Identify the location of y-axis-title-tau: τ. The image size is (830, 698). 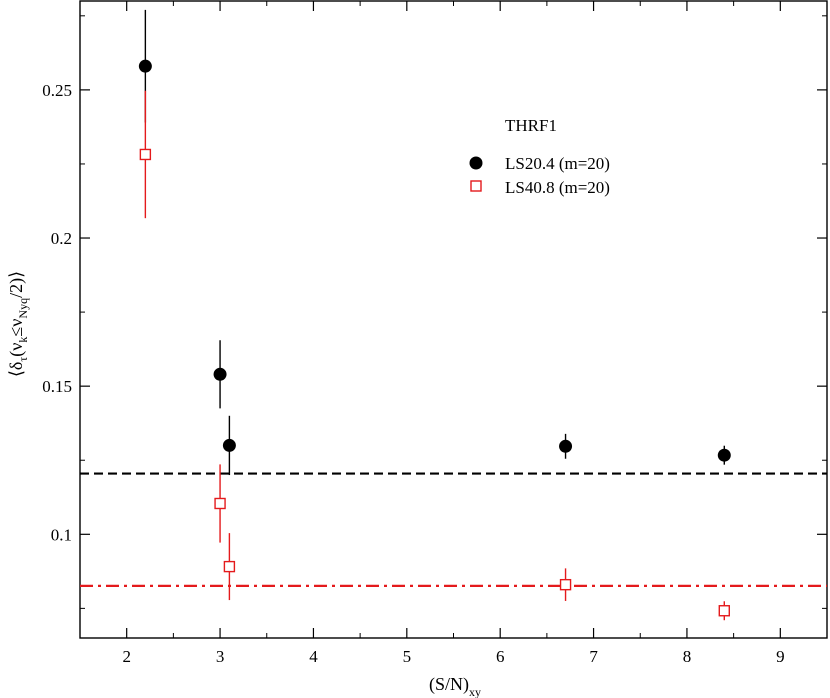
(23, 359).